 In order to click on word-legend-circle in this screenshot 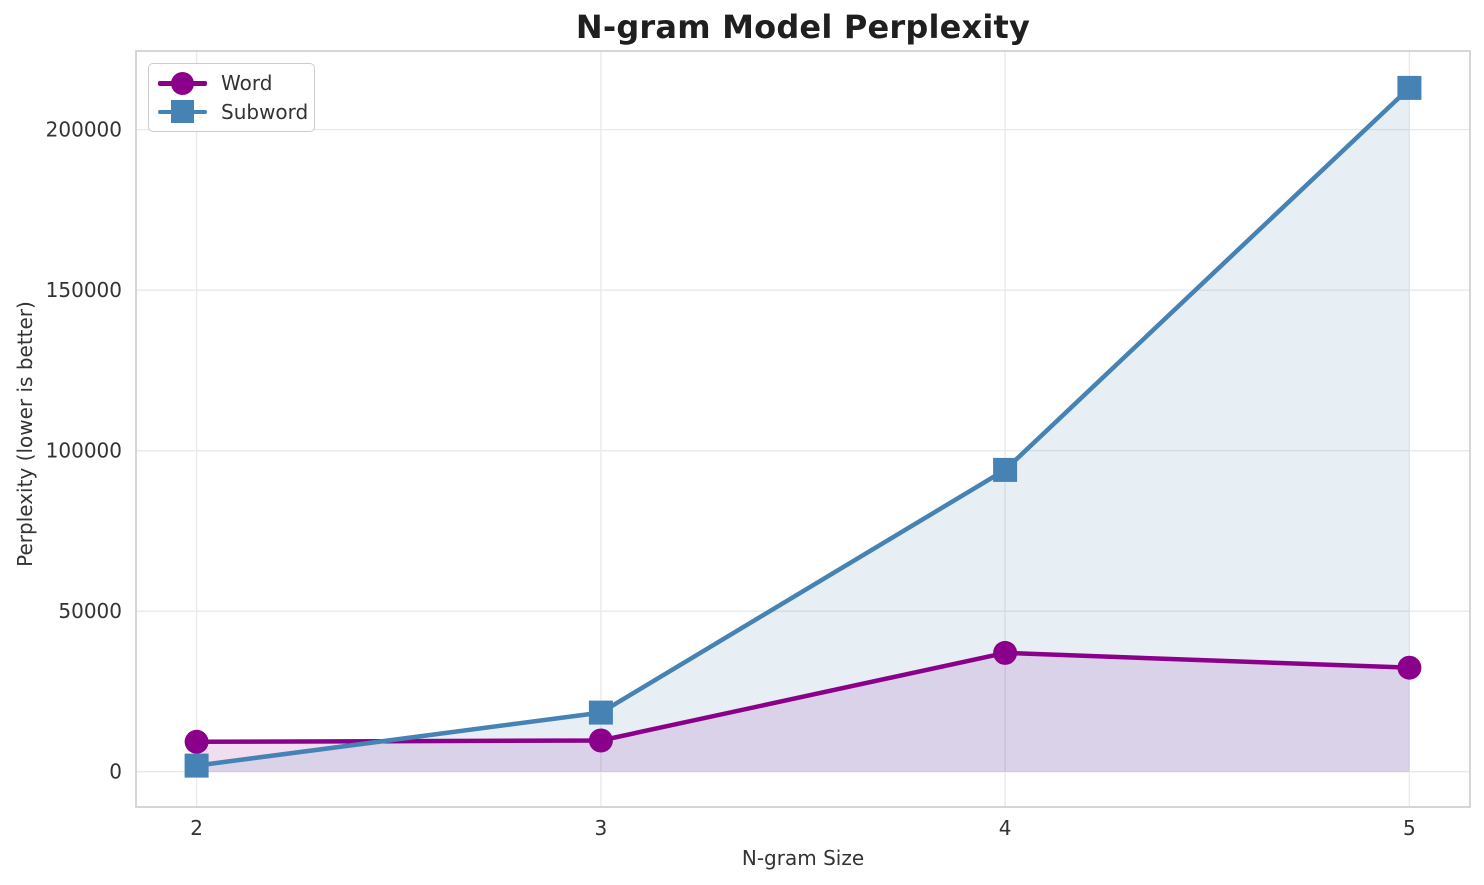, I will do `click(182, 83)`.